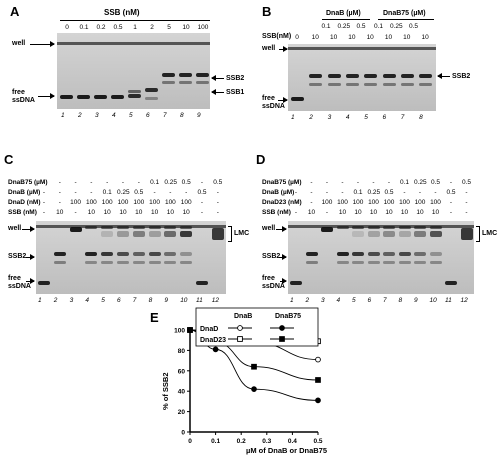 This screenshot has height=466, width=500. I want to click on dnad-well-band, so click(75, 229).